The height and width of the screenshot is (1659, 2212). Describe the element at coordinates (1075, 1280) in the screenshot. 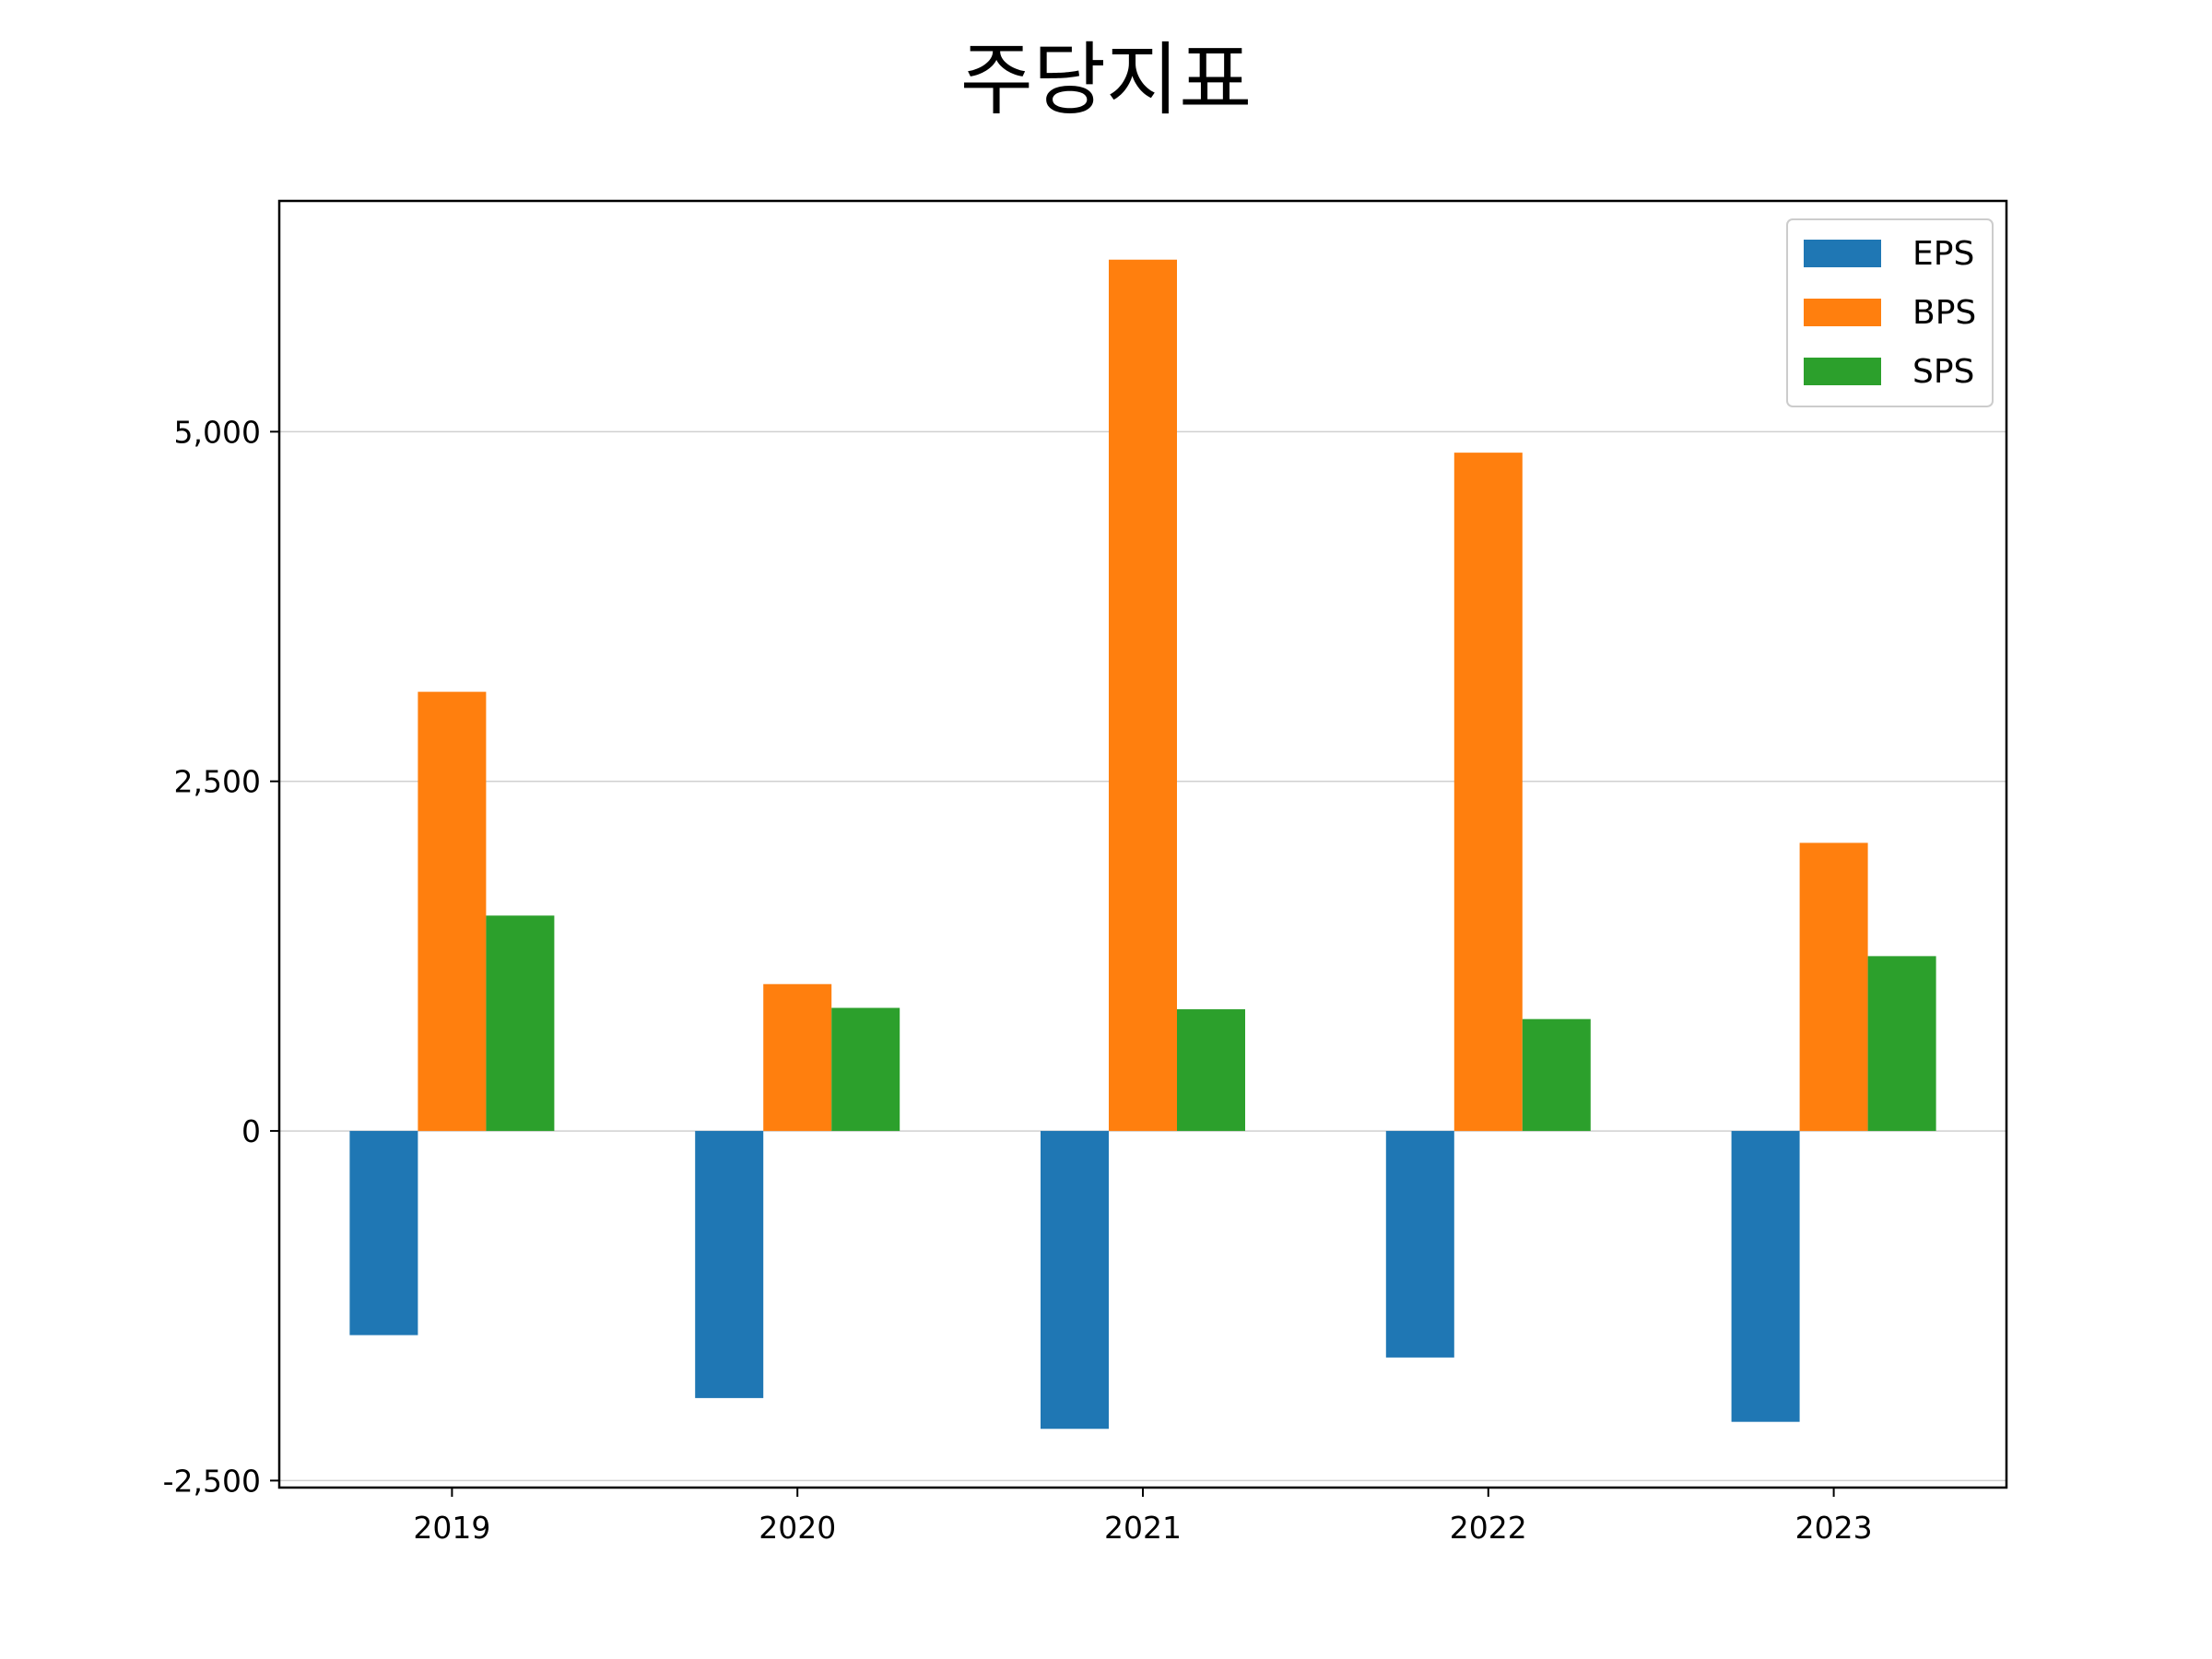

I see `bar-eps-2021` at that location.